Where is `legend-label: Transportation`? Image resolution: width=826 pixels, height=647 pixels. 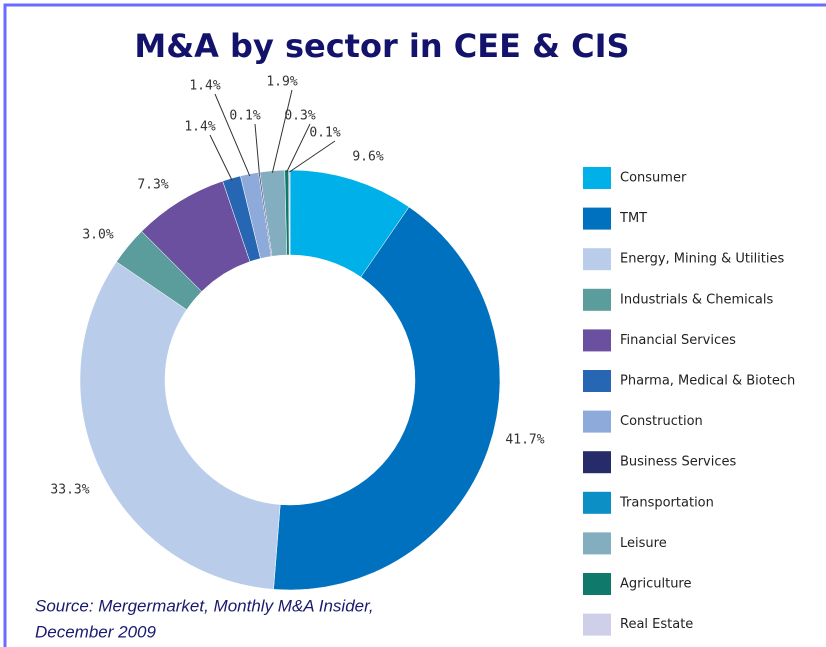
legend-label: Transportation is located at coordinates (666, 502).